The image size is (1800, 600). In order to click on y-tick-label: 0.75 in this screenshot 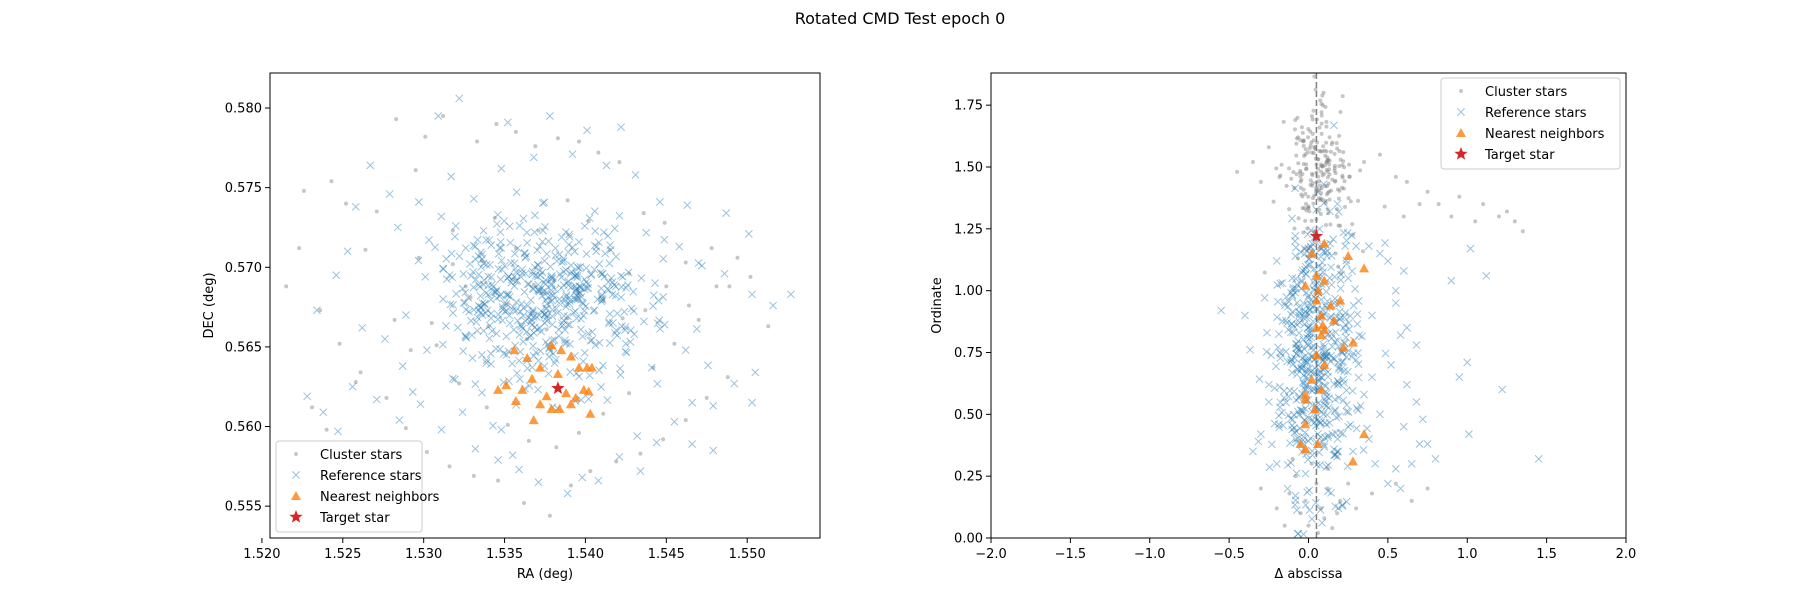, I will do `click(968, 353)`.